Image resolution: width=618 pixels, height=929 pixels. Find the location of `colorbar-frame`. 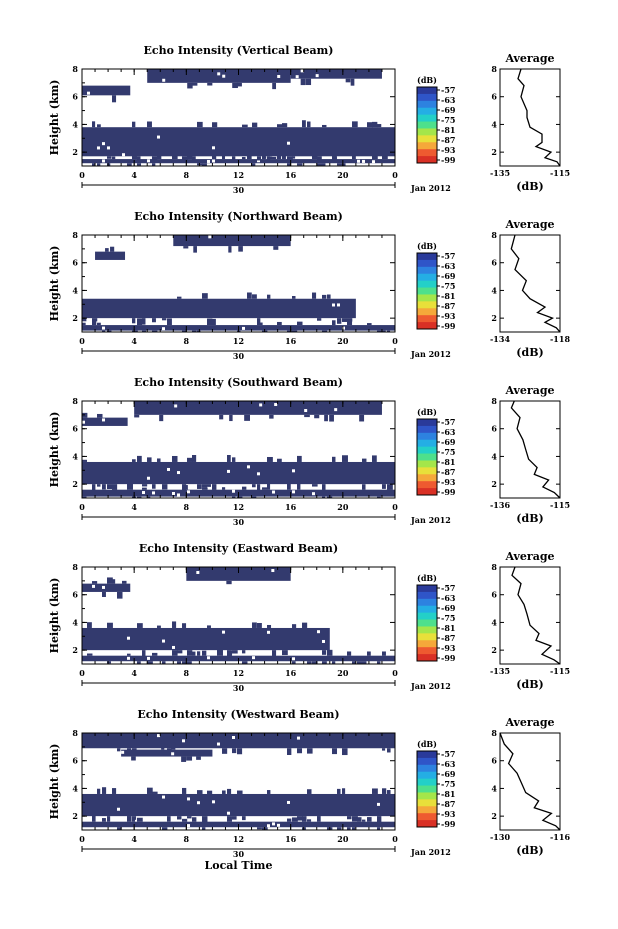

colorbar-frame is located at coordinates (427, 125).